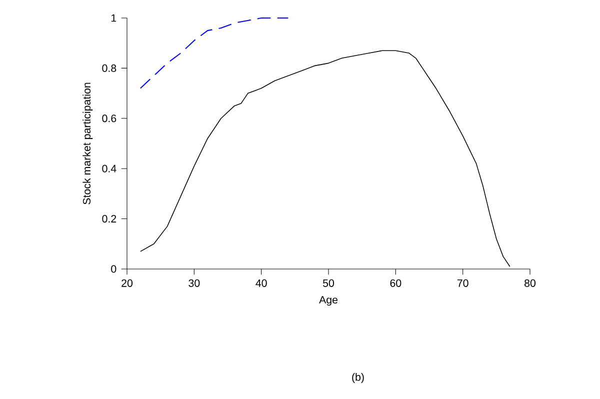 This screenshot has height=399, width=600. What do you see at coordinates (261, 283) in the screenshot?
I see `x-tick-label: 40` at bounding box center [261, 283].